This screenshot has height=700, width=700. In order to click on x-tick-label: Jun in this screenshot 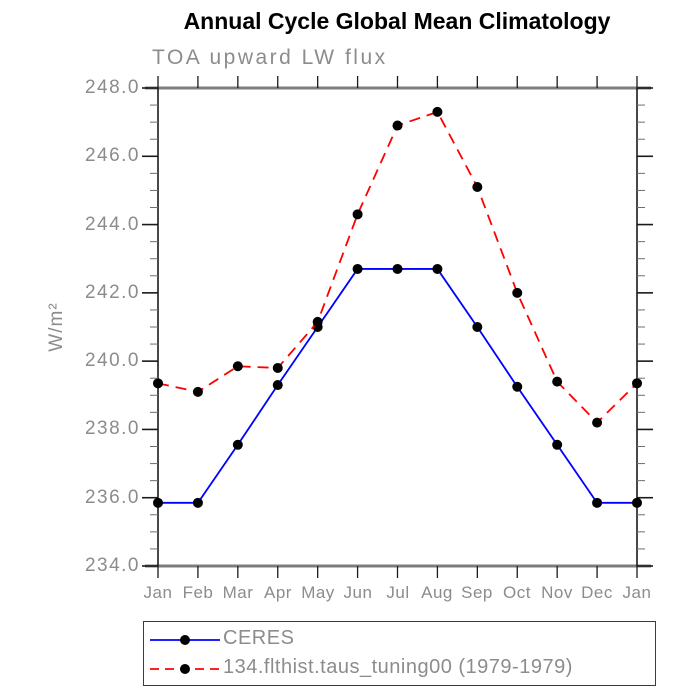, I will do `click(358, 592)`.